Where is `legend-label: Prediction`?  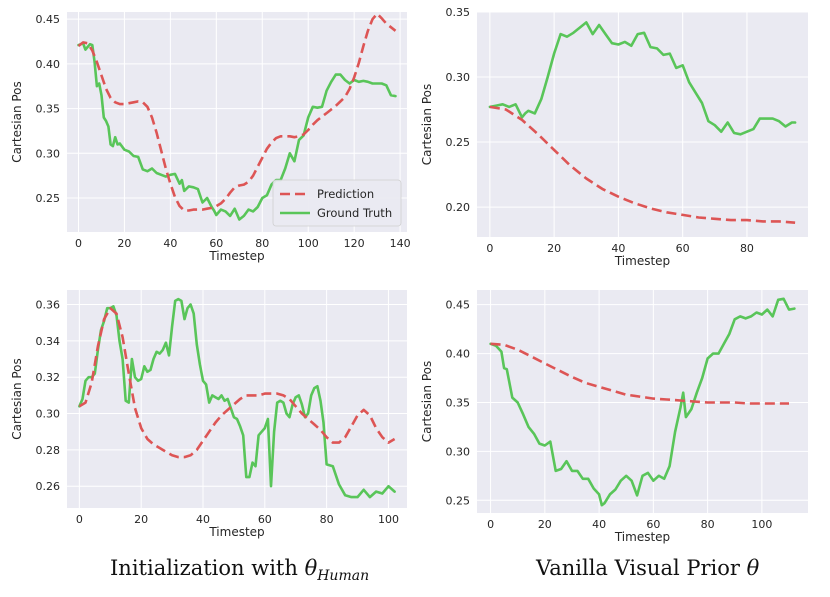
legend-label: Prediction is located at coordinates (345, 194).